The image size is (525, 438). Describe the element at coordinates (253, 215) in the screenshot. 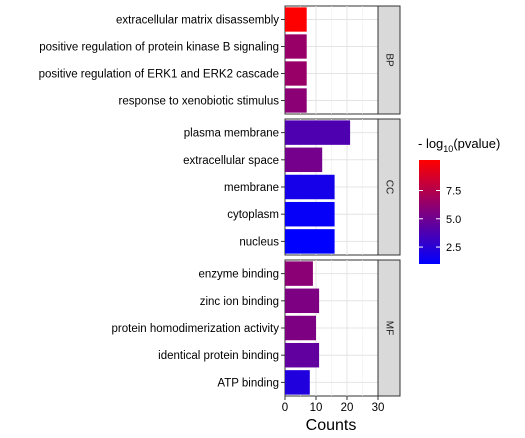

I see `y-tick-label: cytoplasm` at that location.